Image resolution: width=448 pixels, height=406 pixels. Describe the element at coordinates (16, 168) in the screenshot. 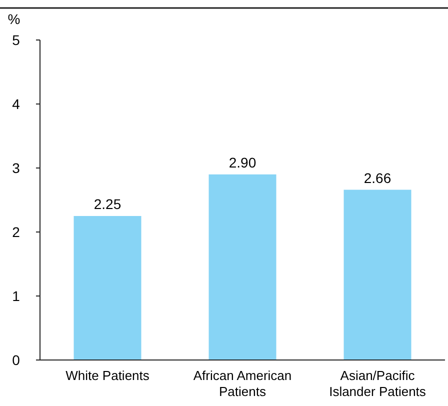

I see `y-tick-label: 3` at that location.